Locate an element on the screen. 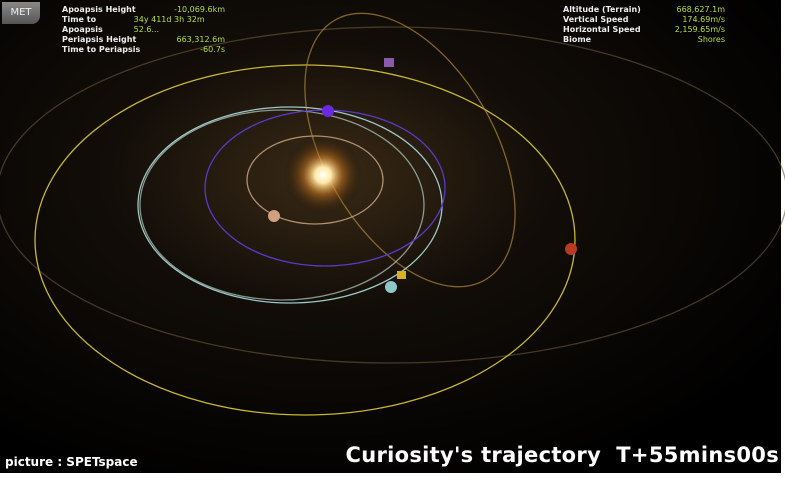  credit: picture : SPETspace is located at coordinates (71, 462).